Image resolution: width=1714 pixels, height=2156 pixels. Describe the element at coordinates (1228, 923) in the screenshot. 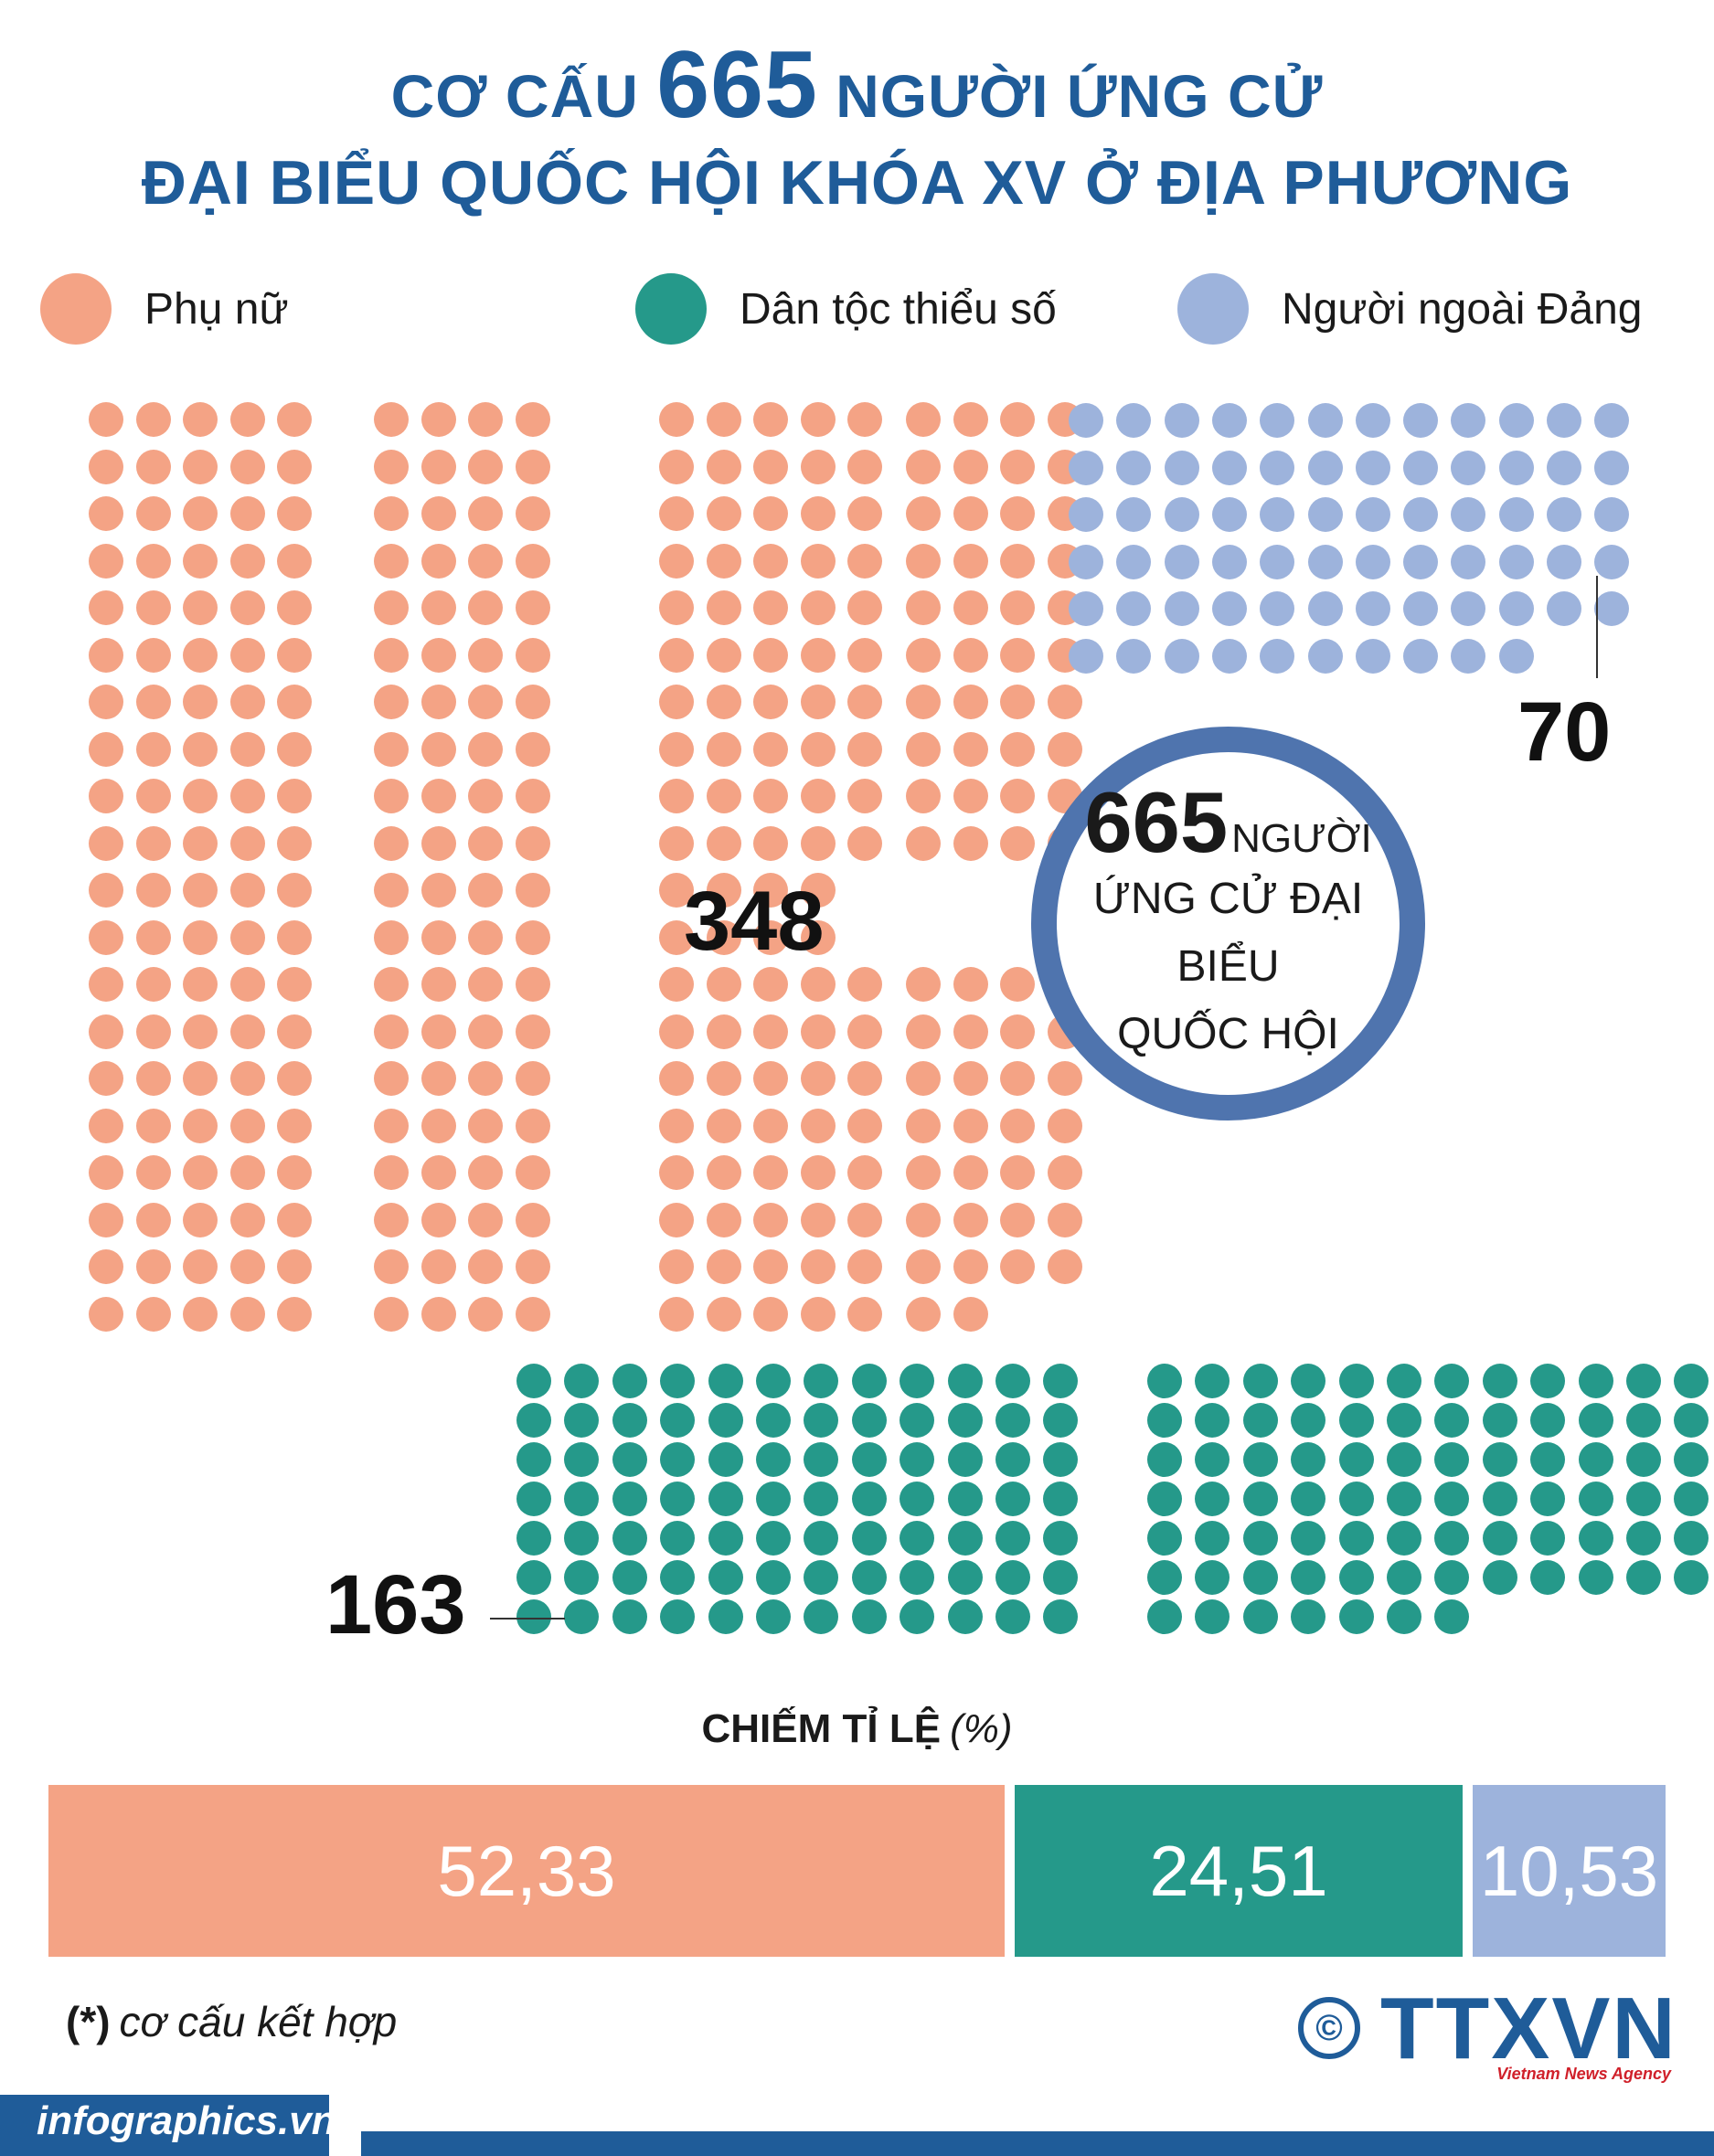

I see `total-ring: 665 NGƯỜI ỨNG CỬ ĐẠI BIỂU QUỐC HỘI` at that location.